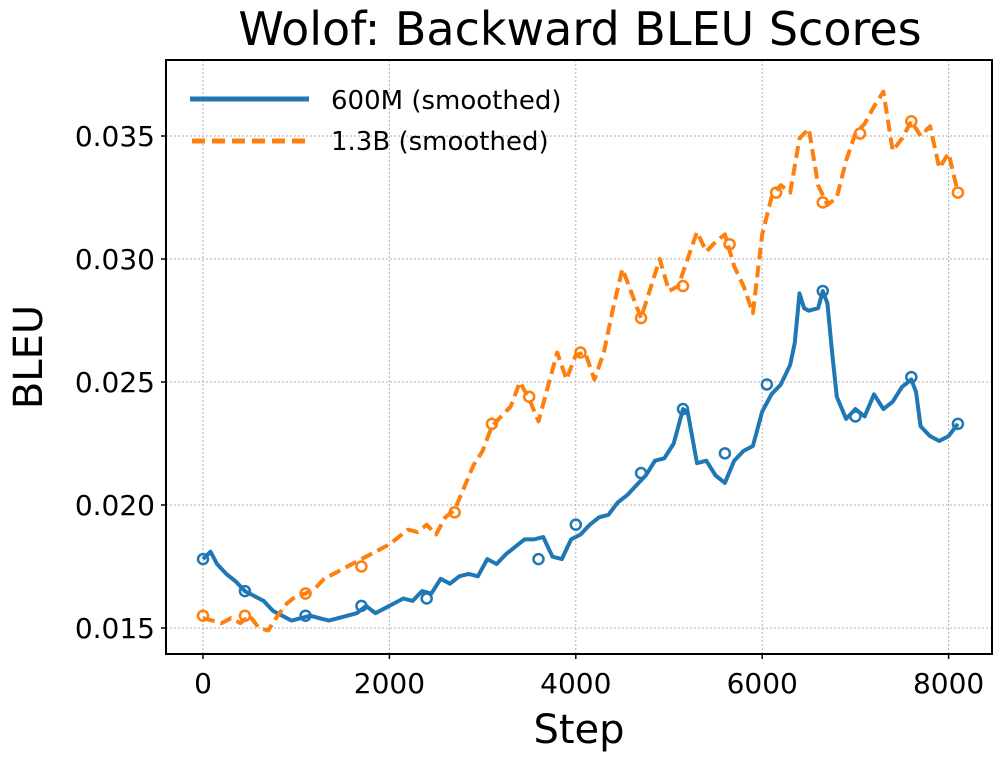 This screenshot has width=997, height=757. What do you see at coordinates (579, 29) in the screenshot?
I see `chart-title: Wolof: Backward BLEU Scores` at bounding box center [579, 29].